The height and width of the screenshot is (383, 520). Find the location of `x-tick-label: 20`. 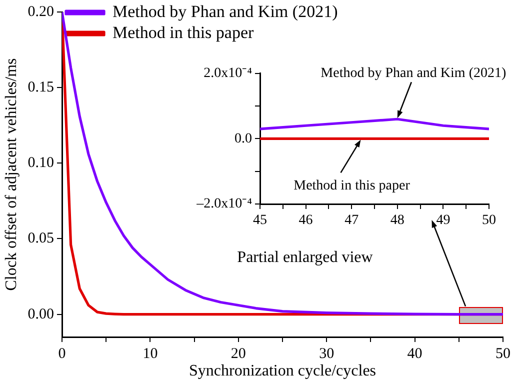

x-tick-label: 20 is located at coordinates (238, 354).